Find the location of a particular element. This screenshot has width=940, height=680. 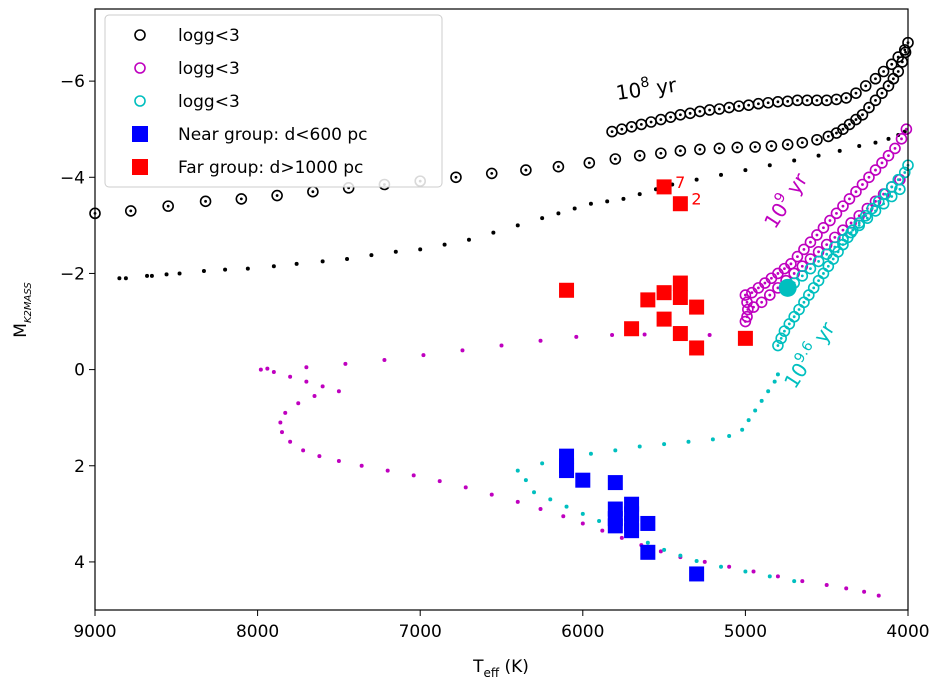

legend-square-marker is located at coordinates (140, 167).